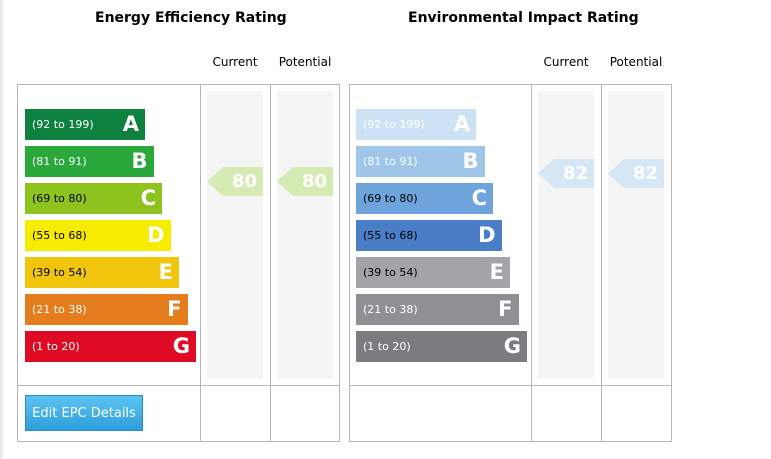 This screenshot has width=771, height=459. I want to click on environmental-band-f: (21 to 38) F, so click(437, 309).